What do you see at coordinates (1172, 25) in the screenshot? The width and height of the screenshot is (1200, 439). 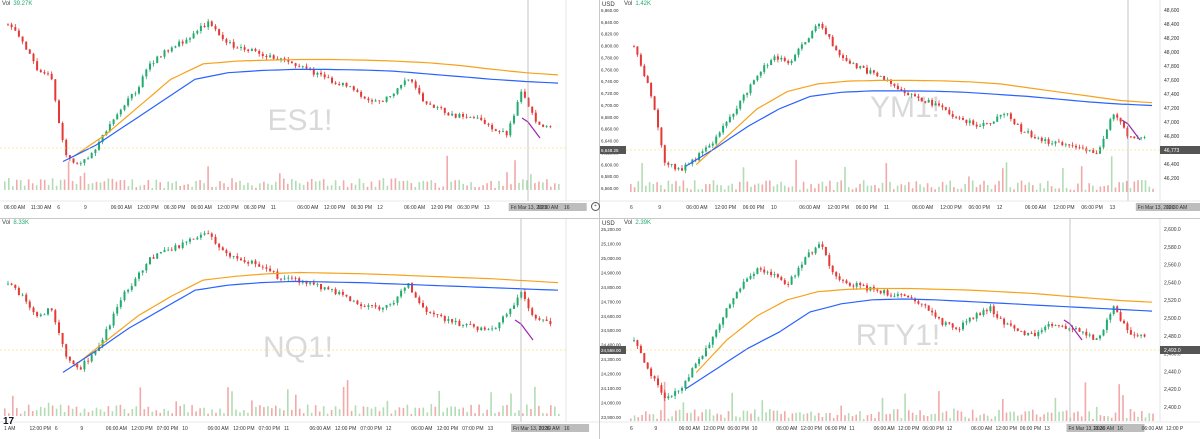 I see `price-tick-label: 48,400` at bounding box center [1172, 25].